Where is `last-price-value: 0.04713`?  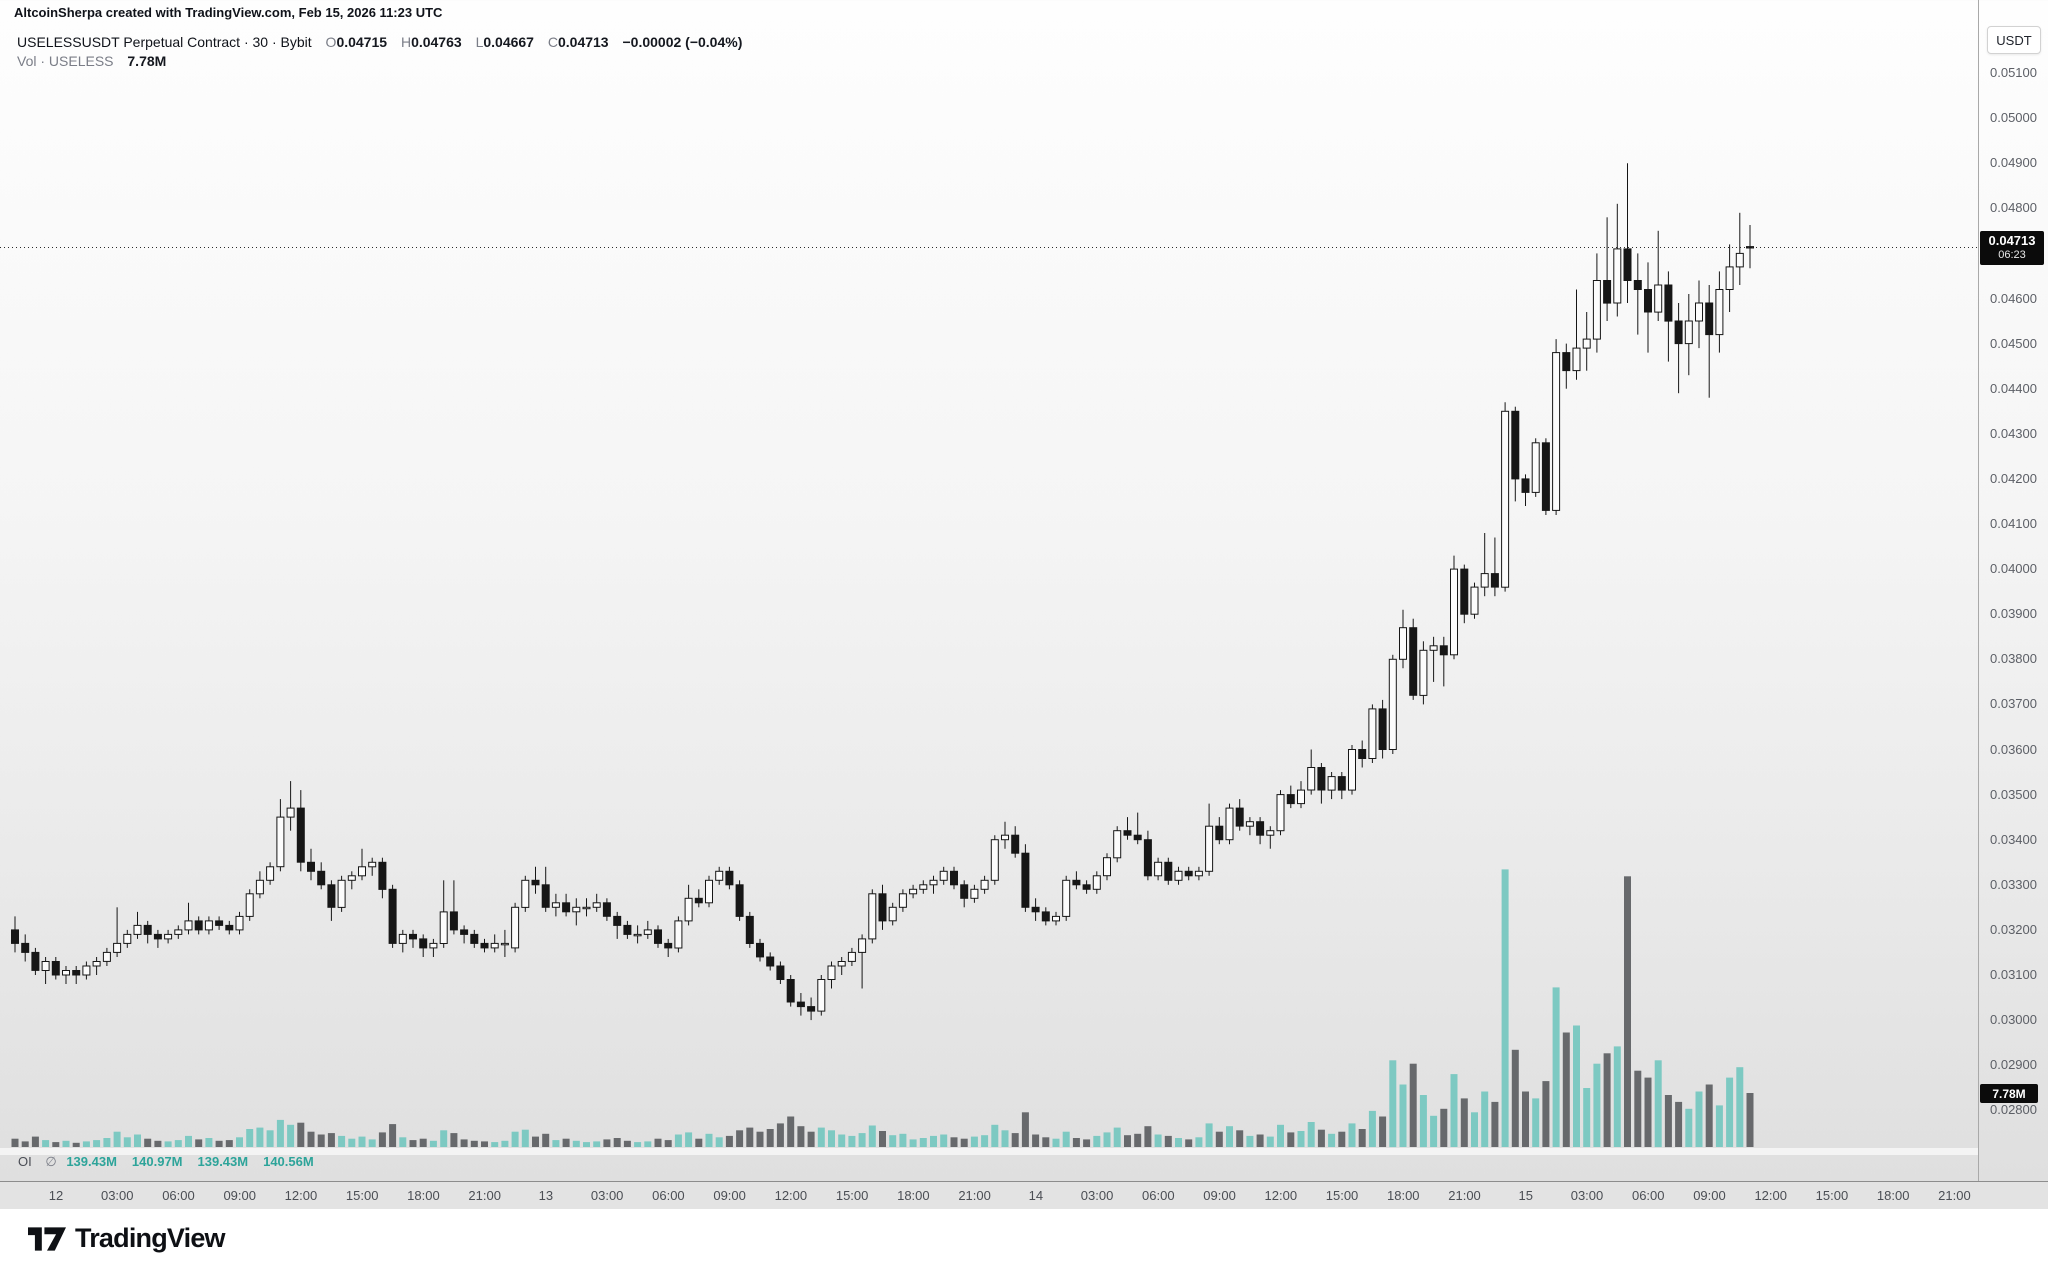 last-price-value: 0.04713 is located at coordinates (2012, 240).